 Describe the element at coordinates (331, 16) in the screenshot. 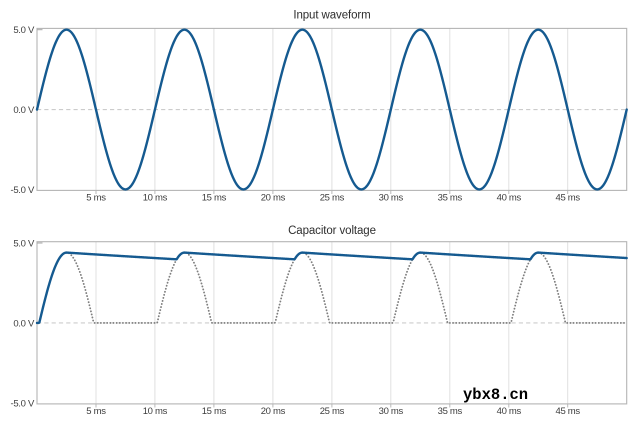

I see `svg-text: Input waveform` at that location.